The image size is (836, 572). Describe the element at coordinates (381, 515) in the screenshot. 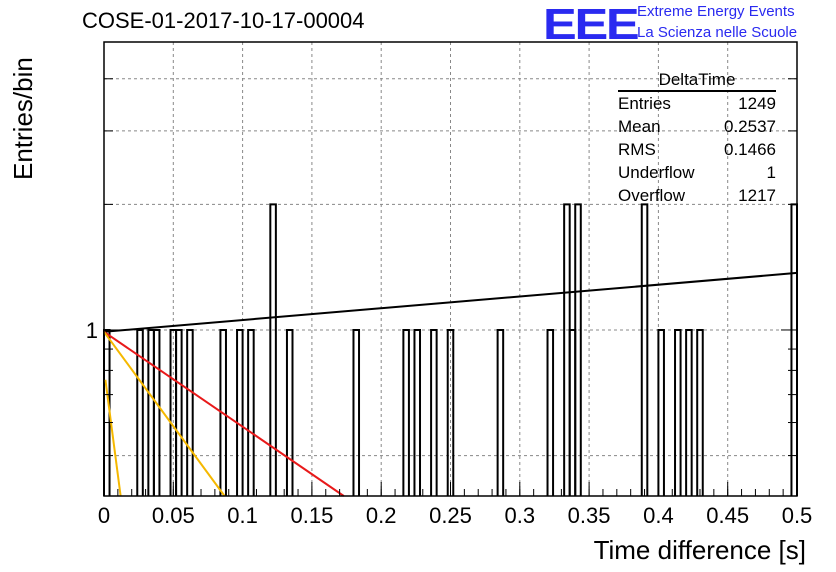

I see `x-tick-label: 0.2` at that location.